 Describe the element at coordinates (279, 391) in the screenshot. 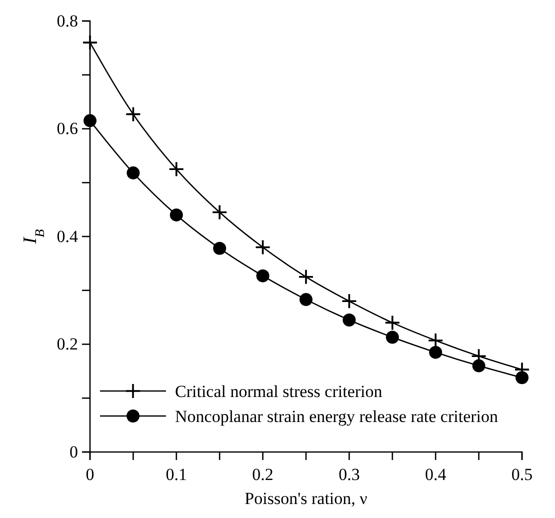

I see `legend-label: Critical normal stress criterion` at that location.